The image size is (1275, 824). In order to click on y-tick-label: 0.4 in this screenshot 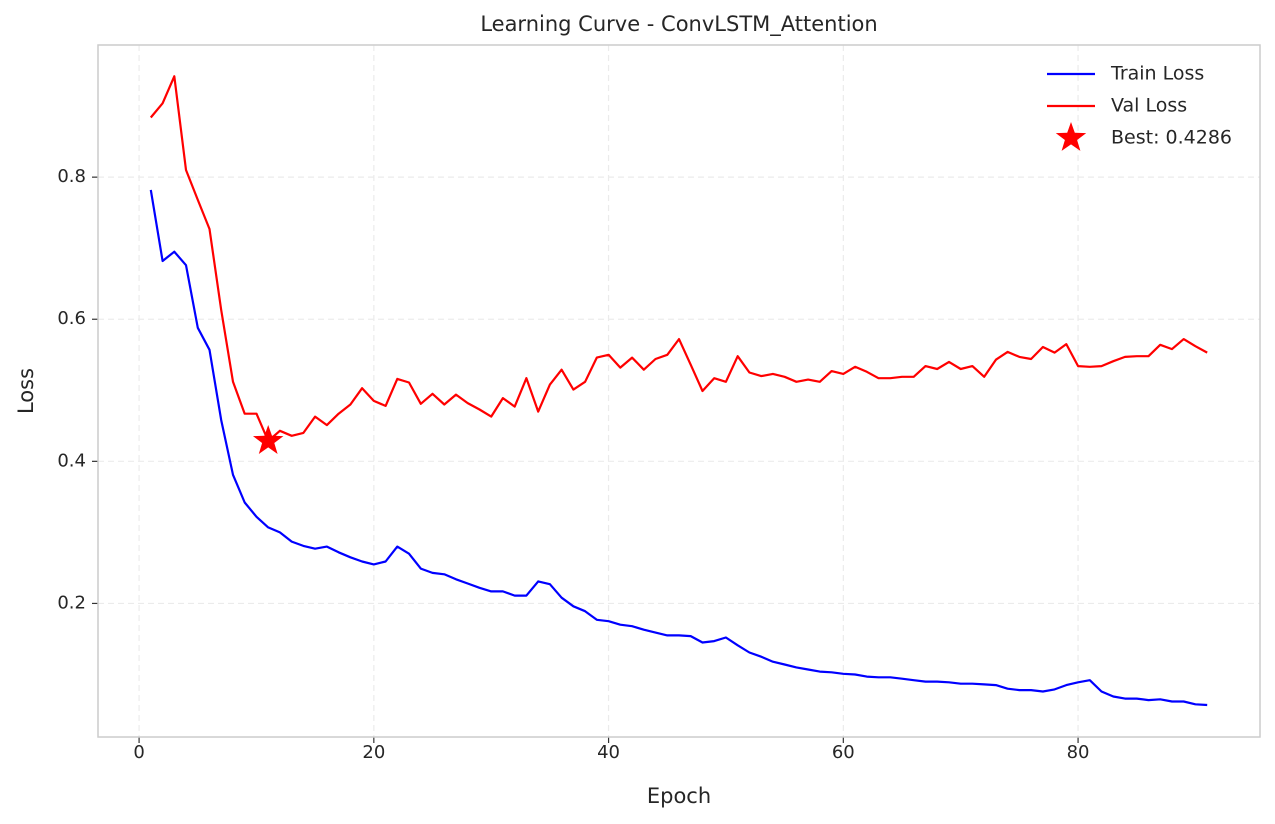, I will do `click(71, 460)`.